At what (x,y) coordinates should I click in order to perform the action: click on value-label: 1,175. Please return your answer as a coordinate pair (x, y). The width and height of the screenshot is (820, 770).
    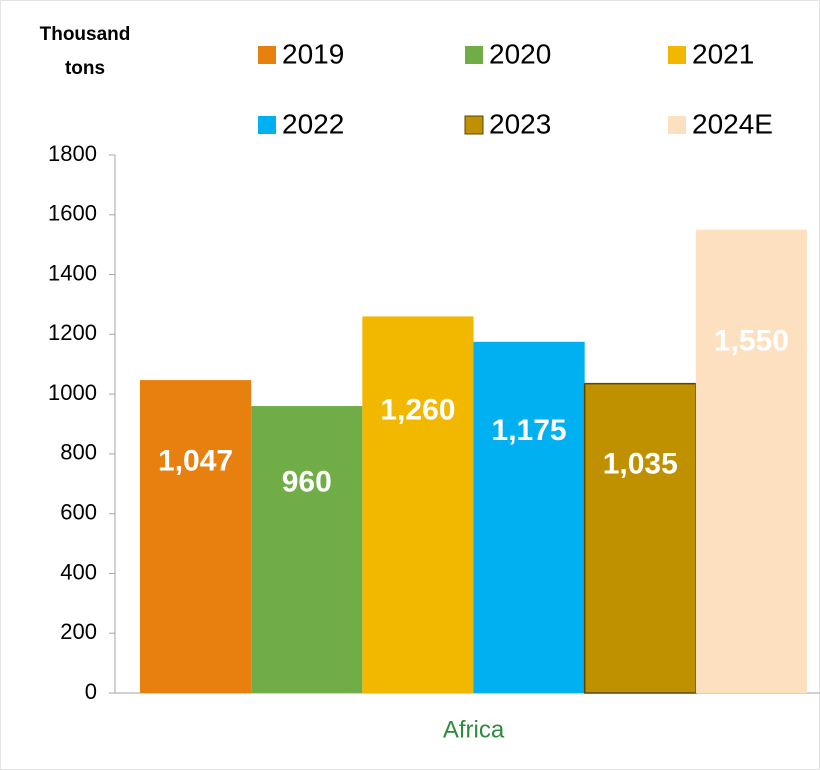
    Looking at the image, I should click on (529, 430).